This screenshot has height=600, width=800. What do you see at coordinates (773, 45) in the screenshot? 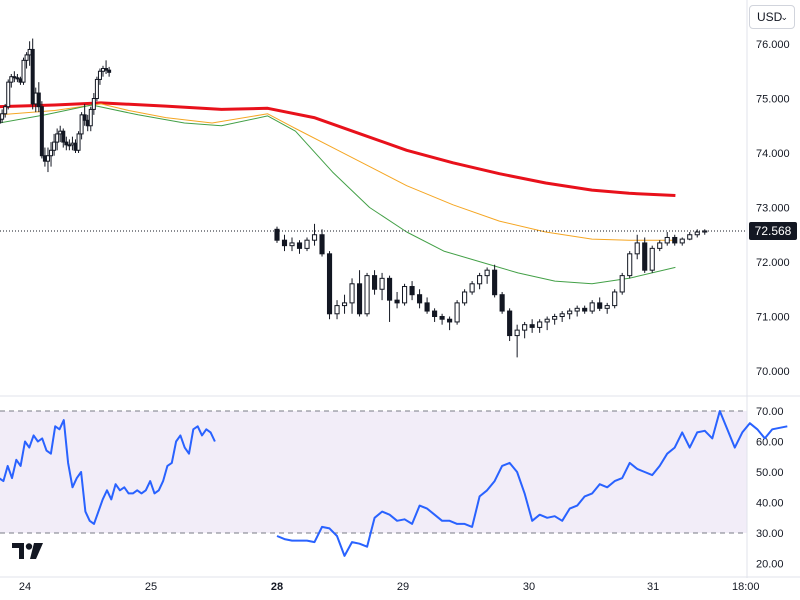
I see `price-tick-label: 76.000` at bounding box center [773, 45].